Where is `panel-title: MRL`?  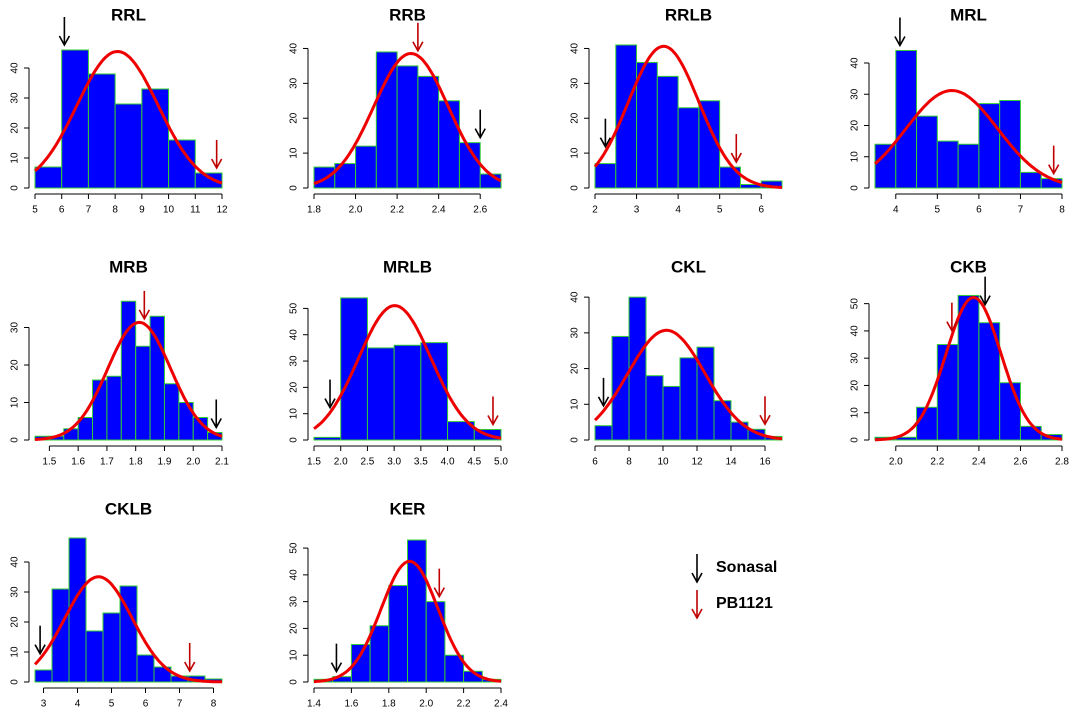
panel-title: MRL is located at coordinates (968, 14).